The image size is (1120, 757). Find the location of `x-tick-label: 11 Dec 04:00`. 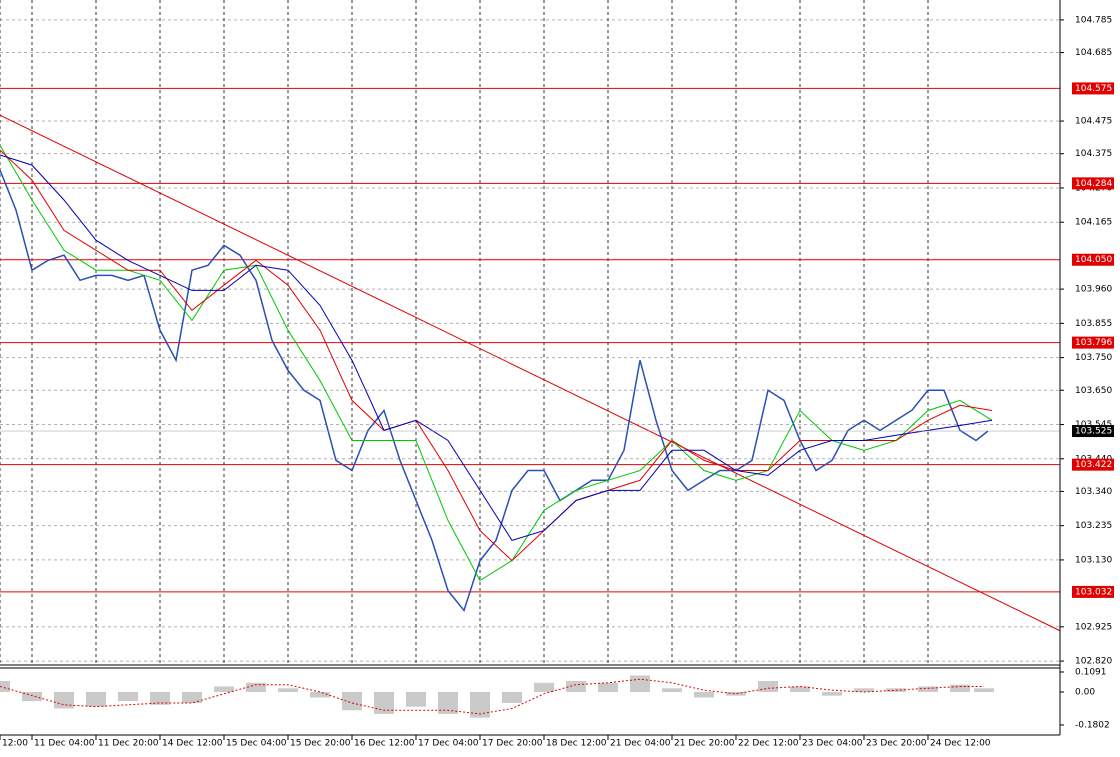

x-tick-label: 11 Dec 04:00 is located at coordinates (64, 744).